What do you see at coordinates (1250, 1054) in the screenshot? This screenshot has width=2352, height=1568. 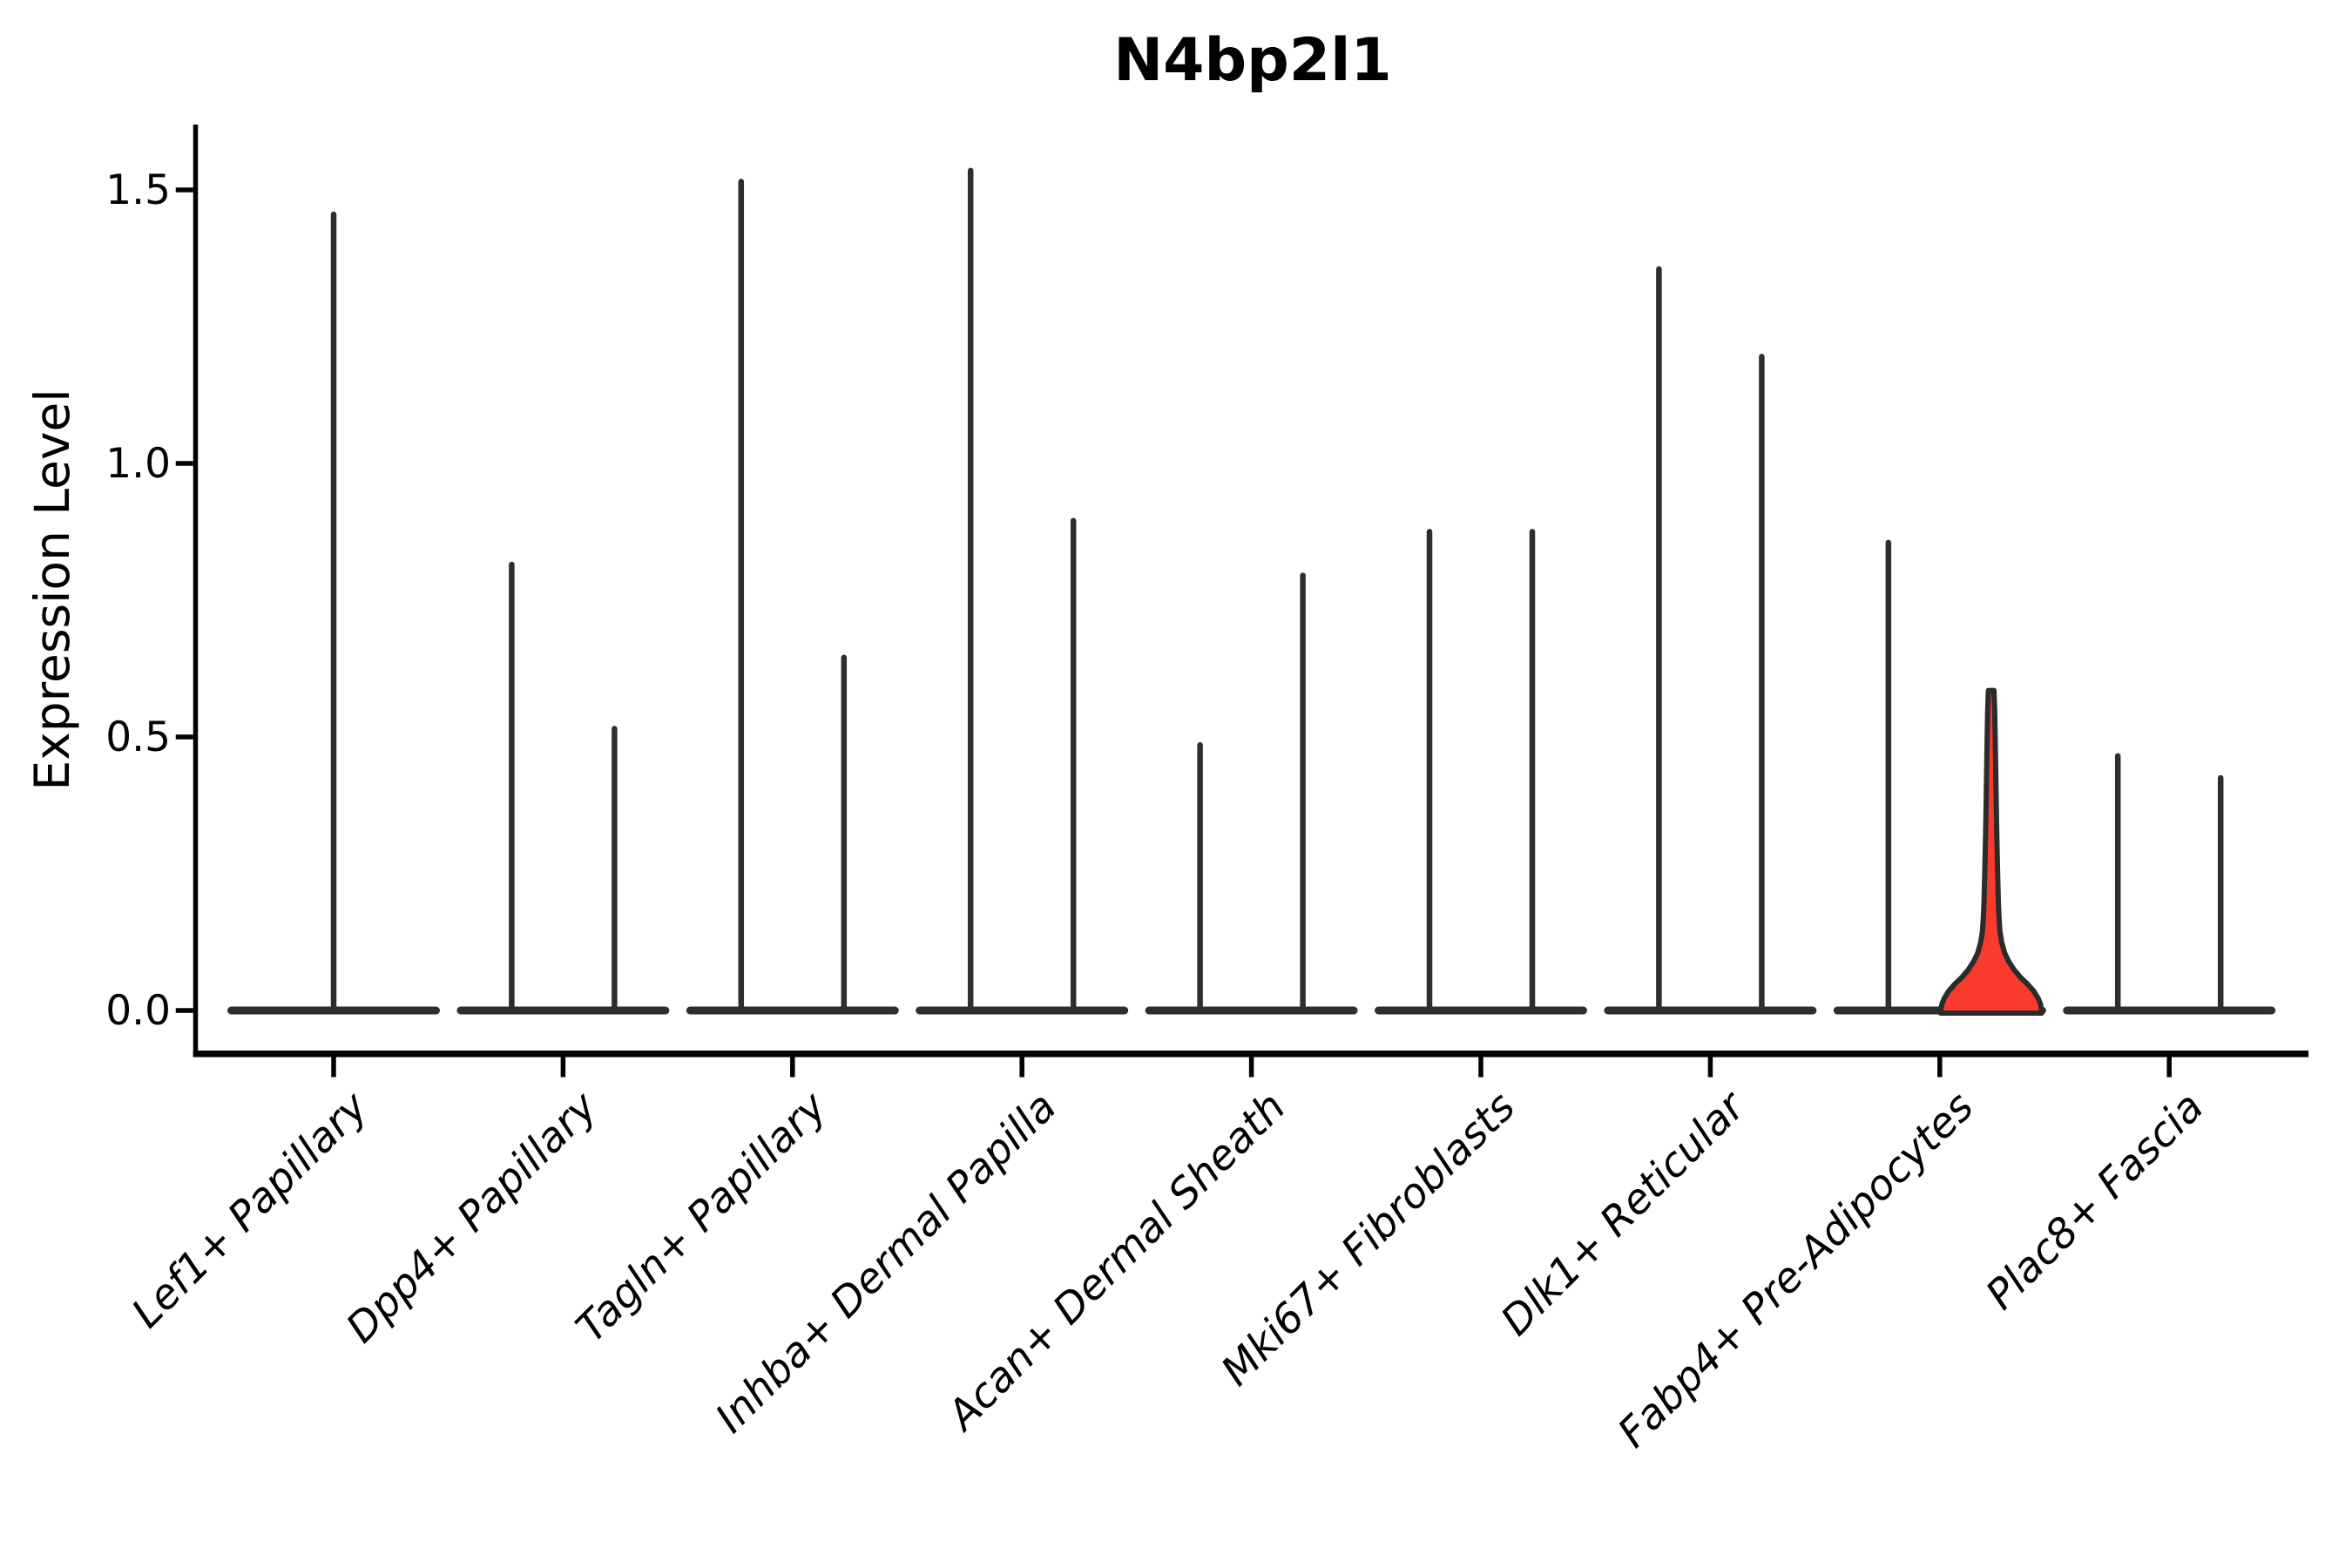 I see `x-axis-spine` at bounding box center [1250, 1054].